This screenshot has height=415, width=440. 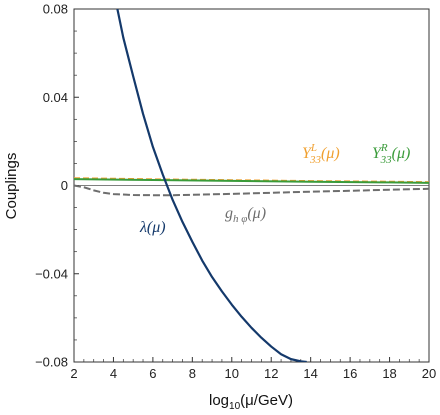 I want to click on y-tick-label: 0, so click(x=64, y=185).